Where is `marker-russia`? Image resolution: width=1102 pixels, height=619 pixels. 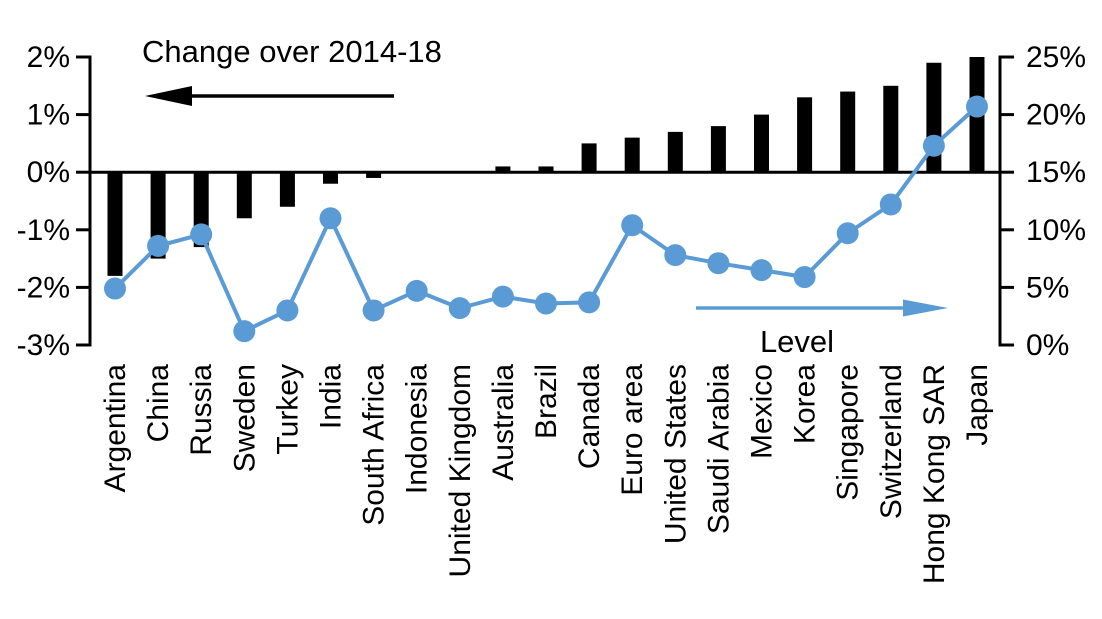
marker-russia is located at coordinates (201, 234).